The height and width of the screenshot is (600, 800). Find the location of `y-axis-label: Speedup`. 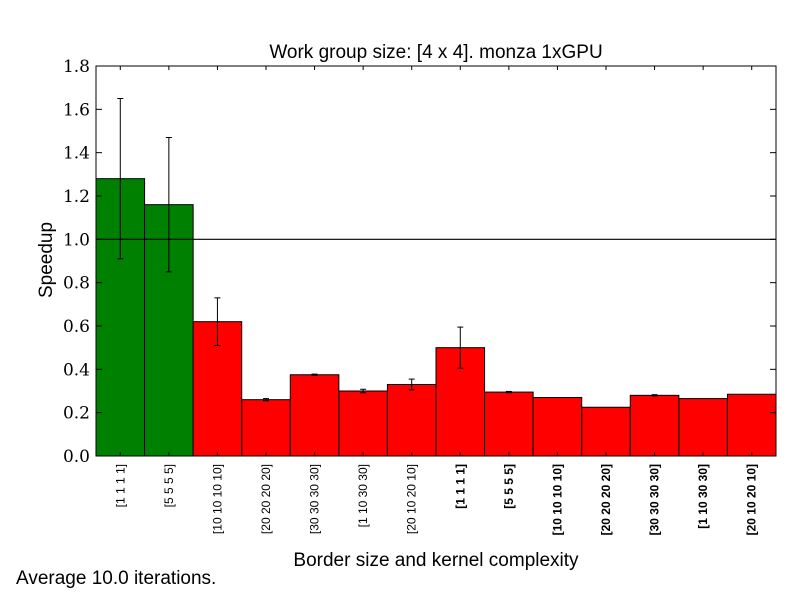

y-axis-label: Speedup is located at coordinates (46, 260).